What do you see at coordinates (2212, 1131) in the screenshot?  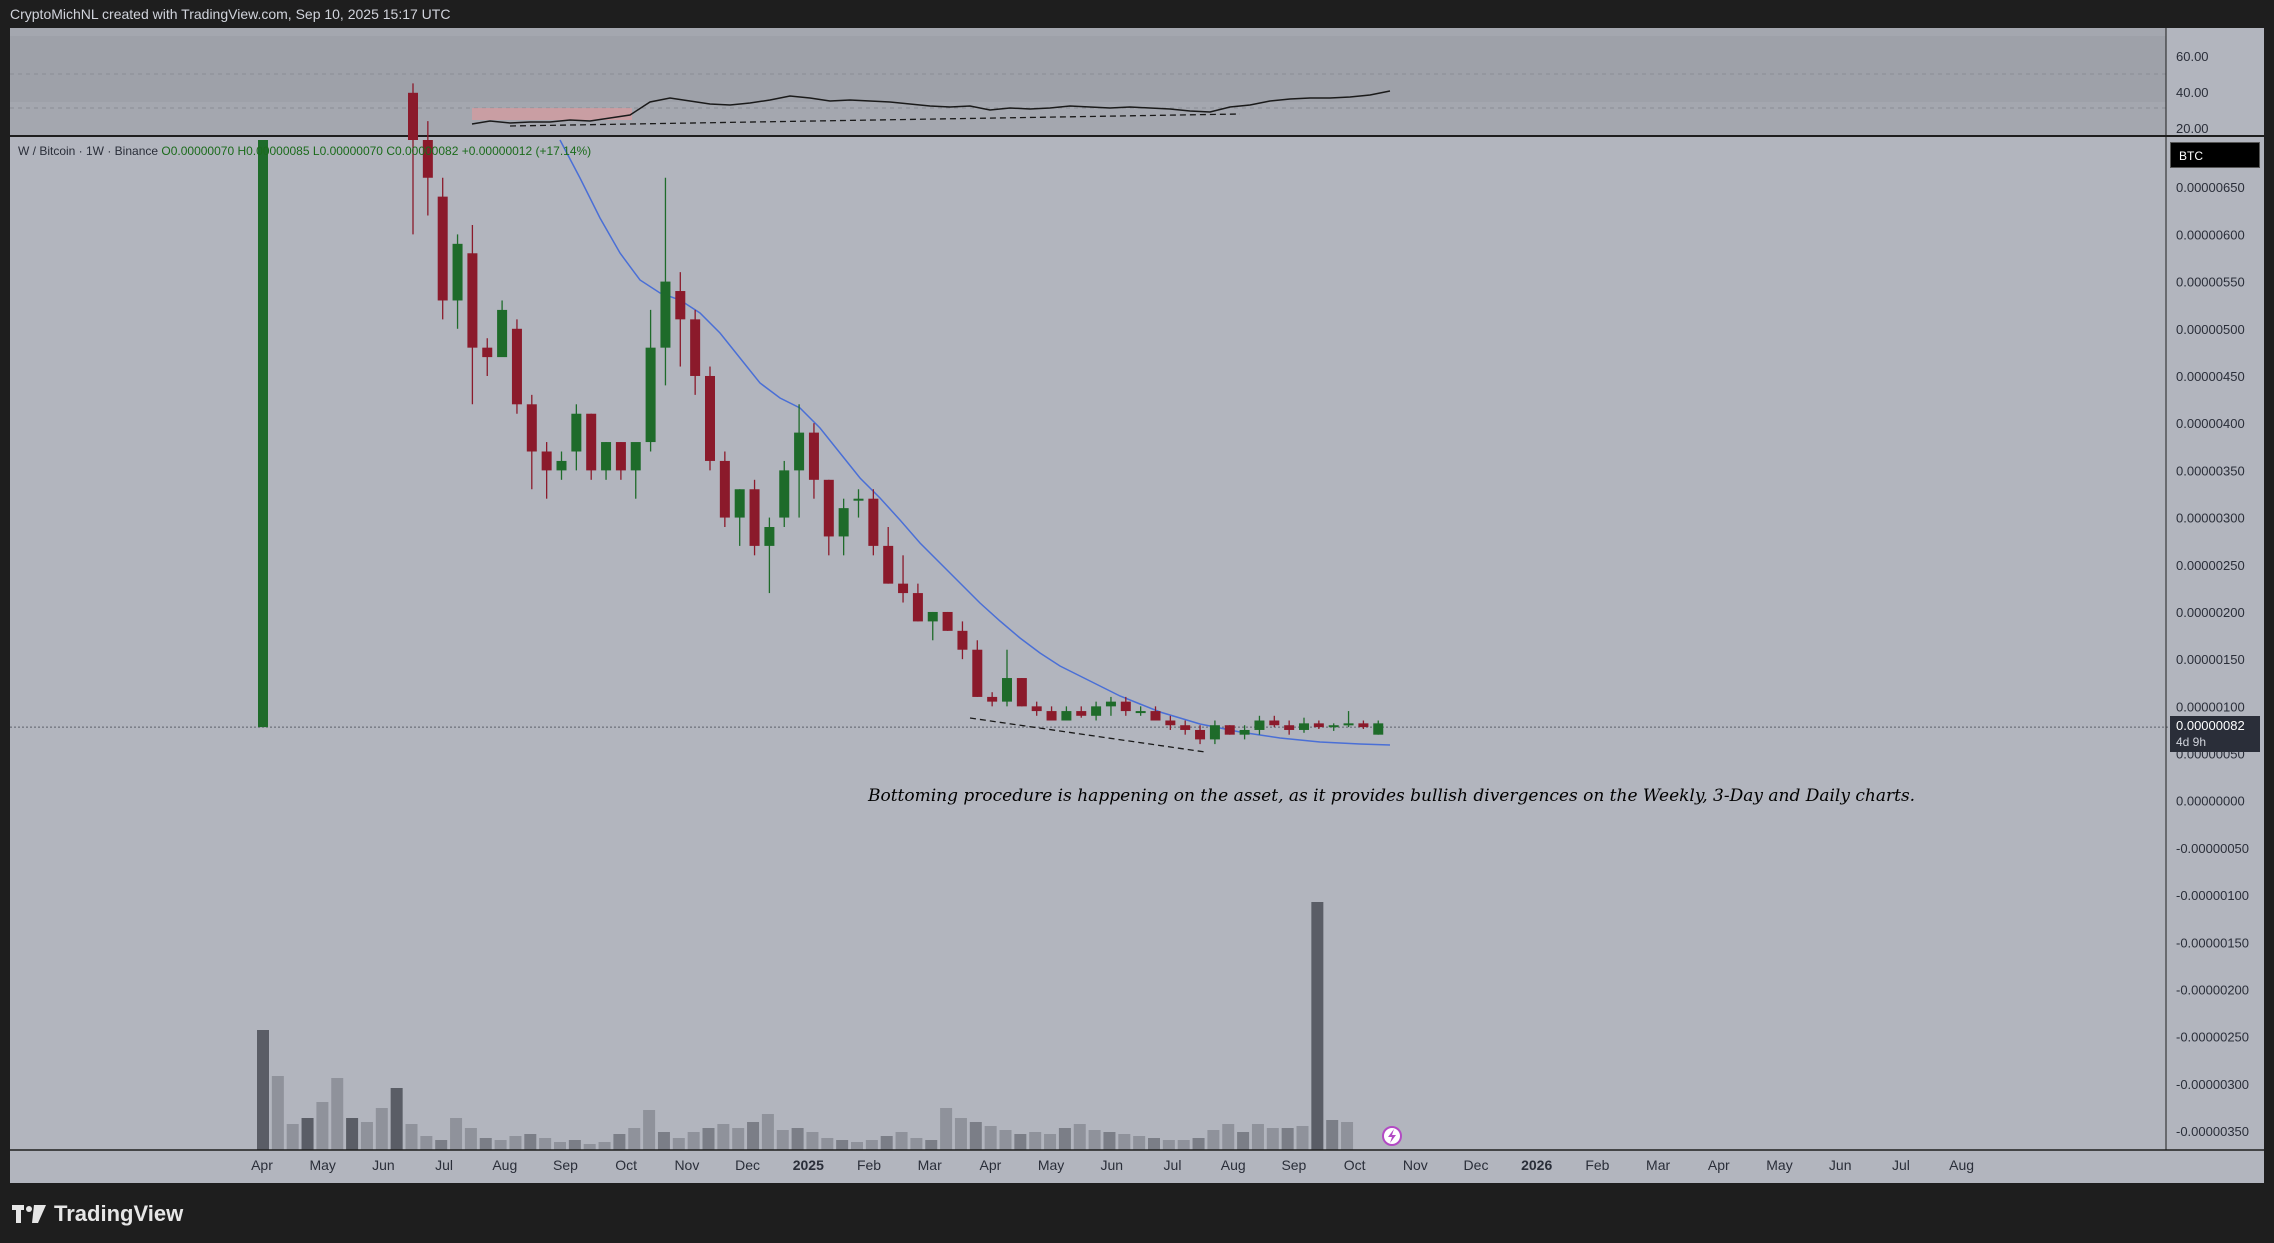 I see `price-tick-label: -0.00000350` at bounding box center [2212, 1131].